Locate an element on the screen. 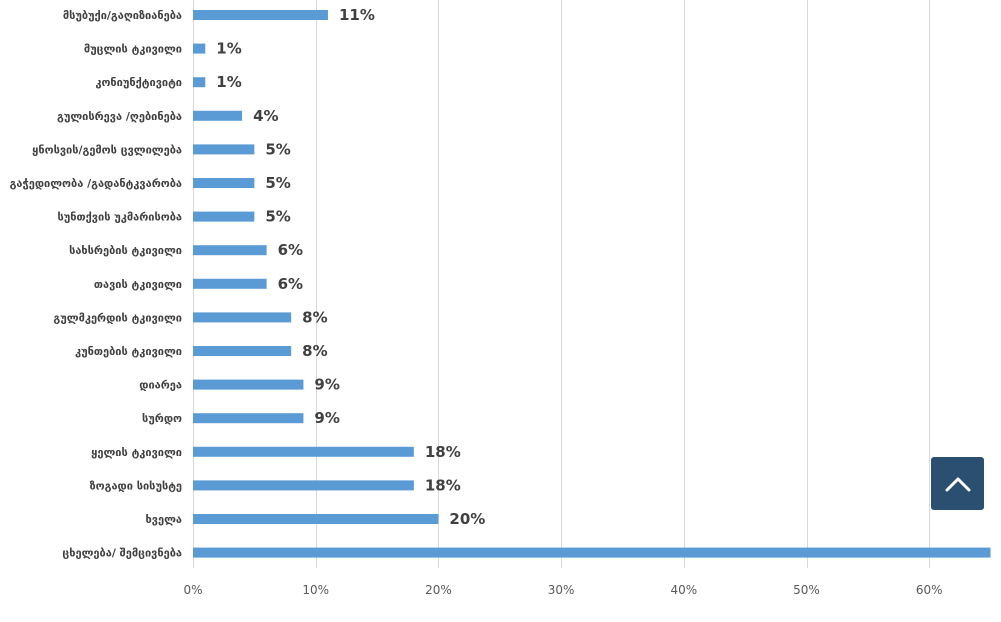 The image size is (1001, 622). category-label: გულისრევა /ღებინება is located at coordinates (119, 116).